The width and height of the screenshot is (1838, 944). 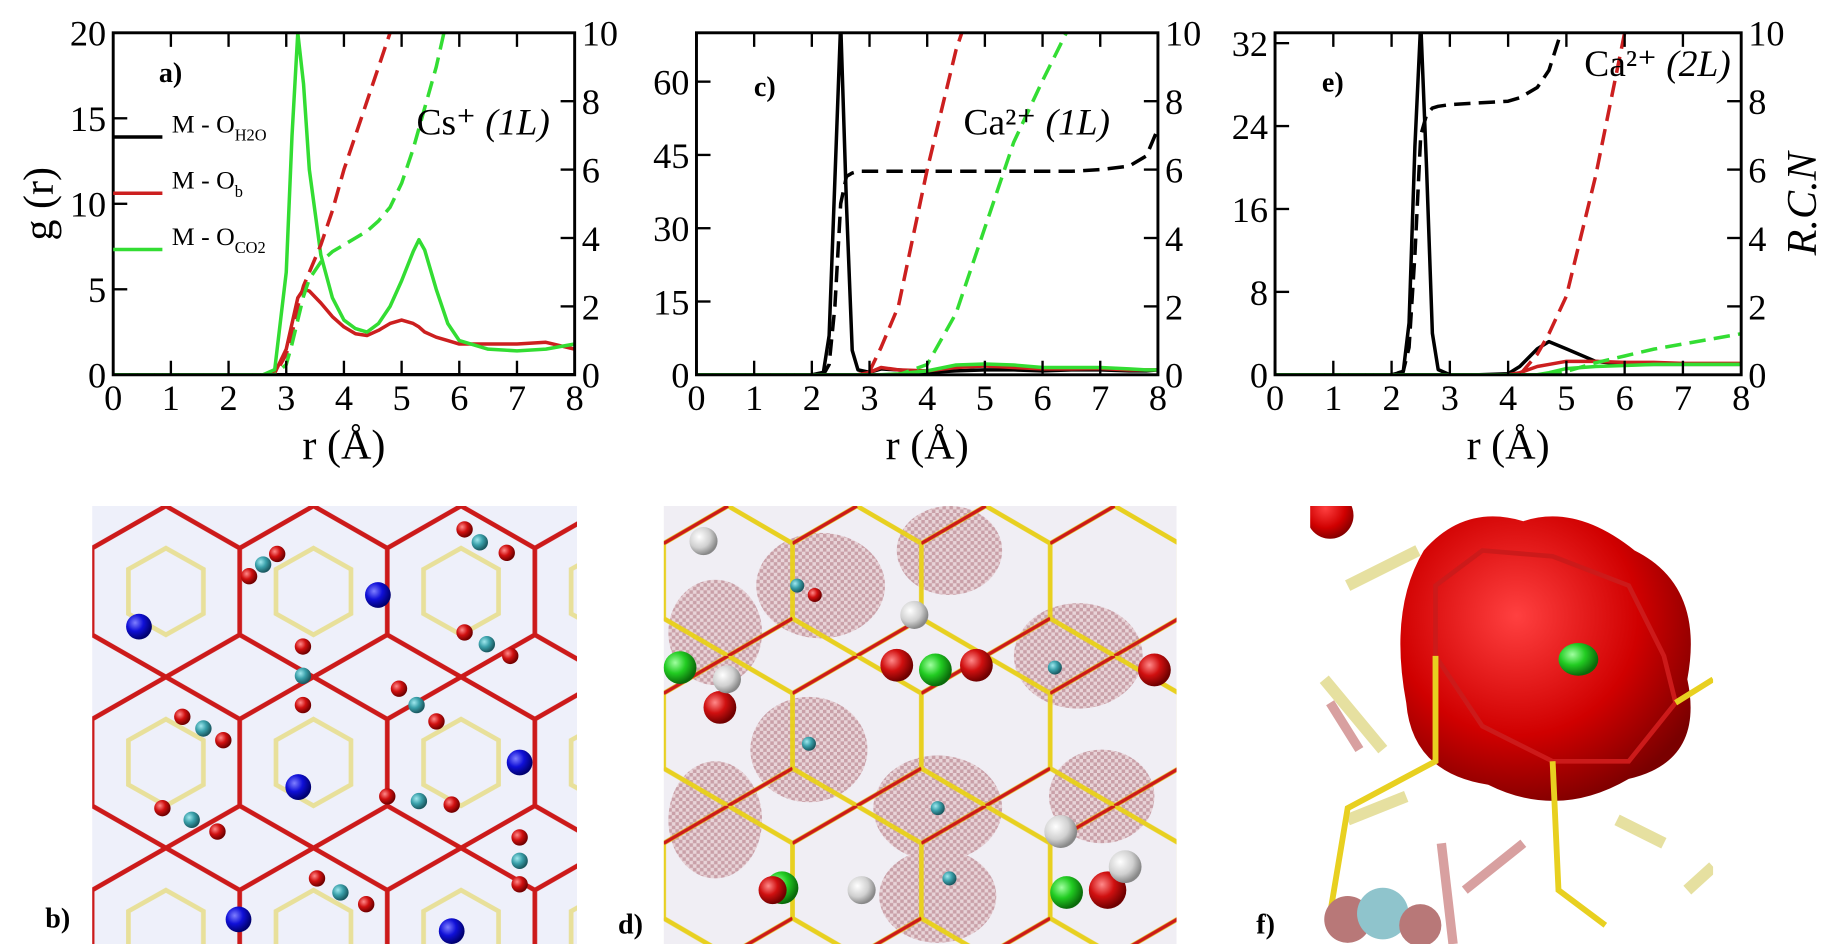 I want to click on y-tick-label: 30, so click(x=671, y=229).